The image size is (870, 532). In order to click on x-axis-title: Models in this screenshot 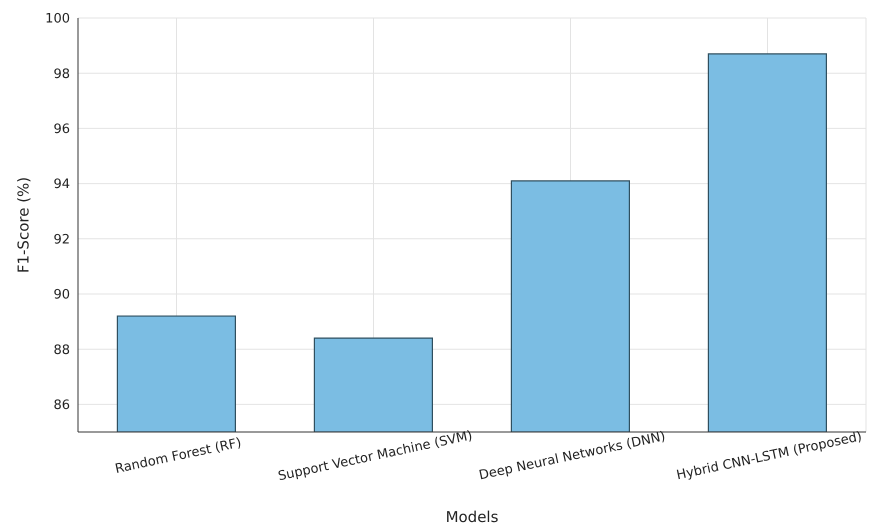, I will do `click(472, 517)`.